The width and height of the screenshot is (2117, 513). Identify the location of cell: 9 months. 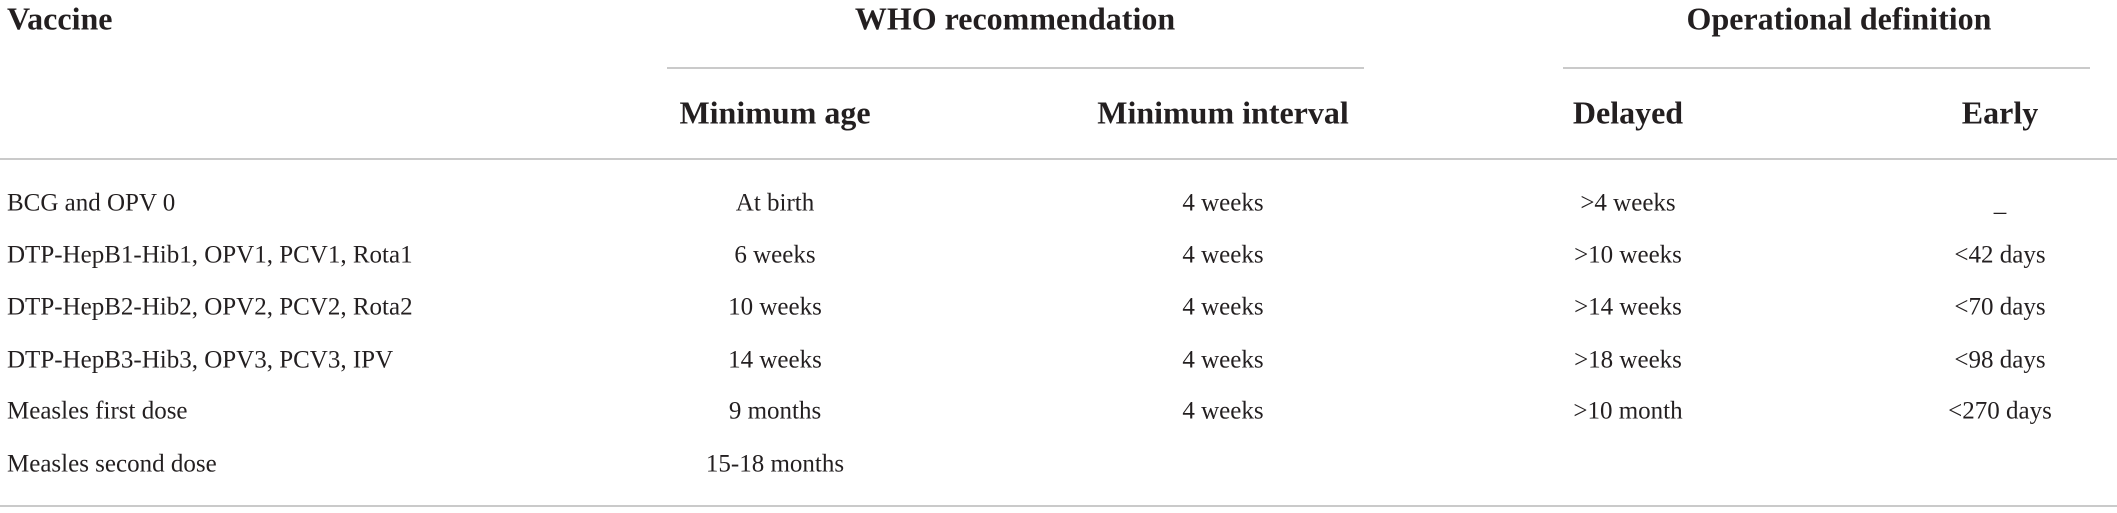
(775, 411).